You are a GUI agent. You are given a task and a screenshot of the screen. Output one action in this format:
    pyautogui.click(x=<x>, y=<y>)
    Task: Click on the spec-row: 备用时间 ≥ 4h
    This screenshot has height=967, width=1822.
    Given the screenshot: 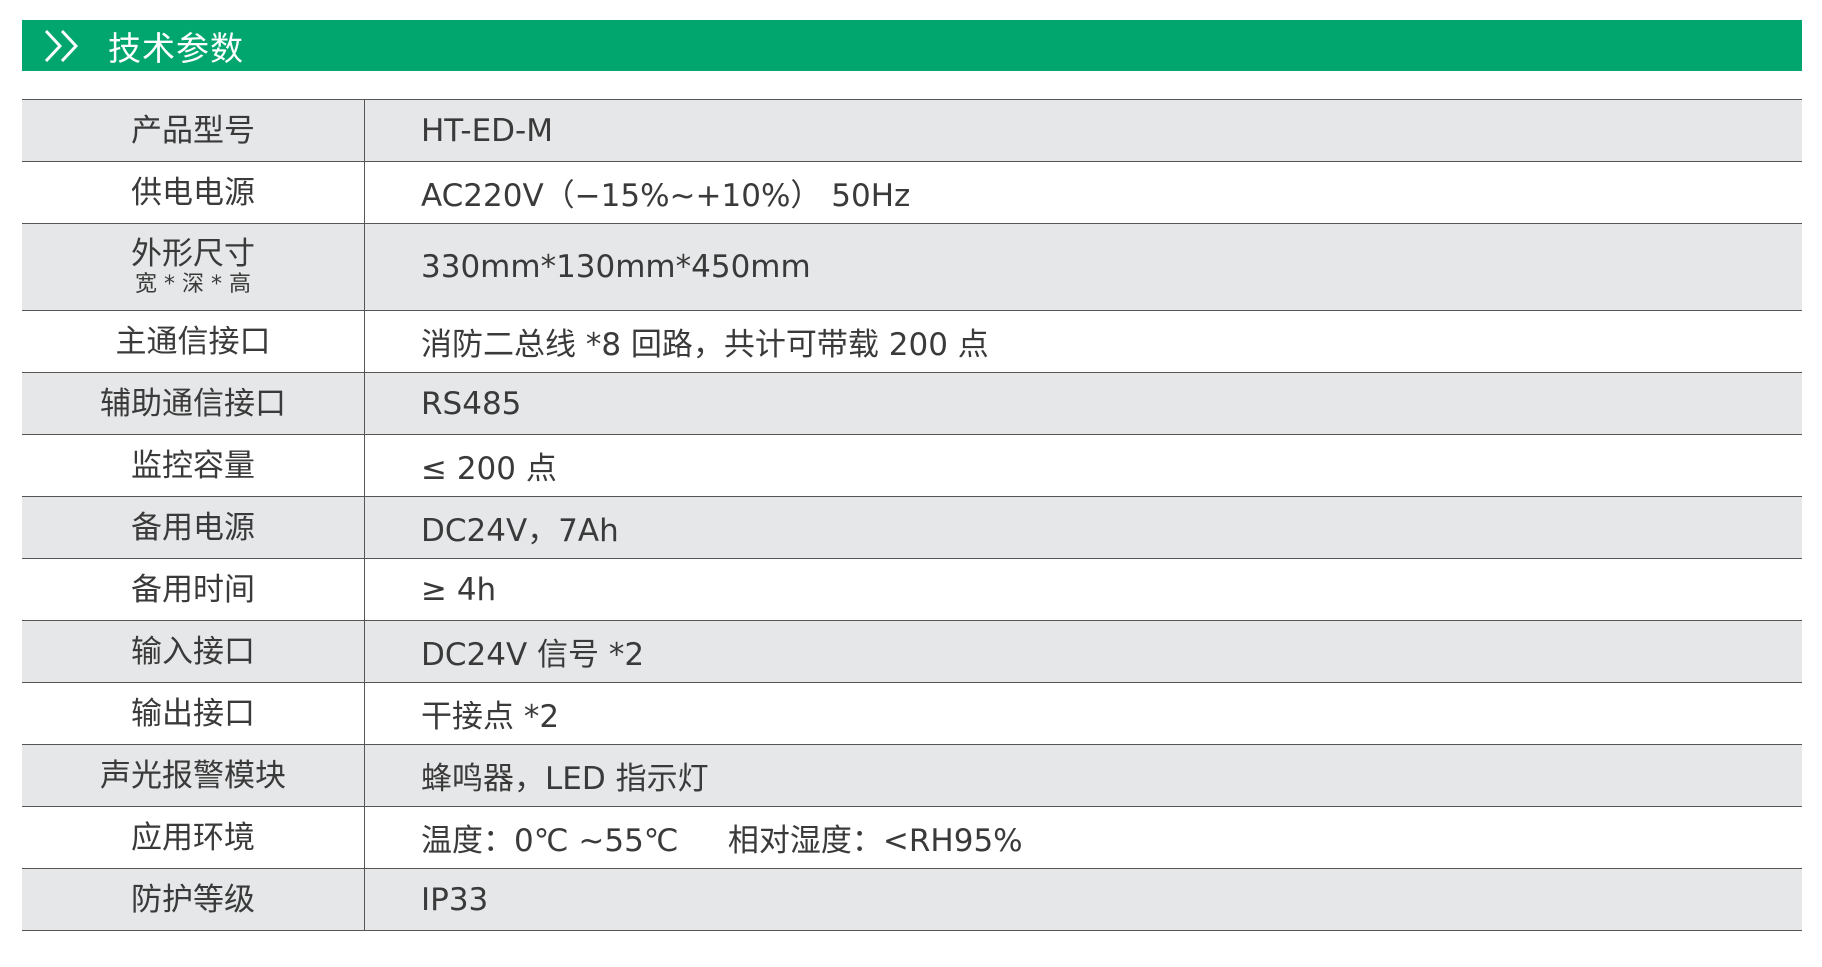 What is the action you would take?
    pyautogui.click(x=912, y=589)
    